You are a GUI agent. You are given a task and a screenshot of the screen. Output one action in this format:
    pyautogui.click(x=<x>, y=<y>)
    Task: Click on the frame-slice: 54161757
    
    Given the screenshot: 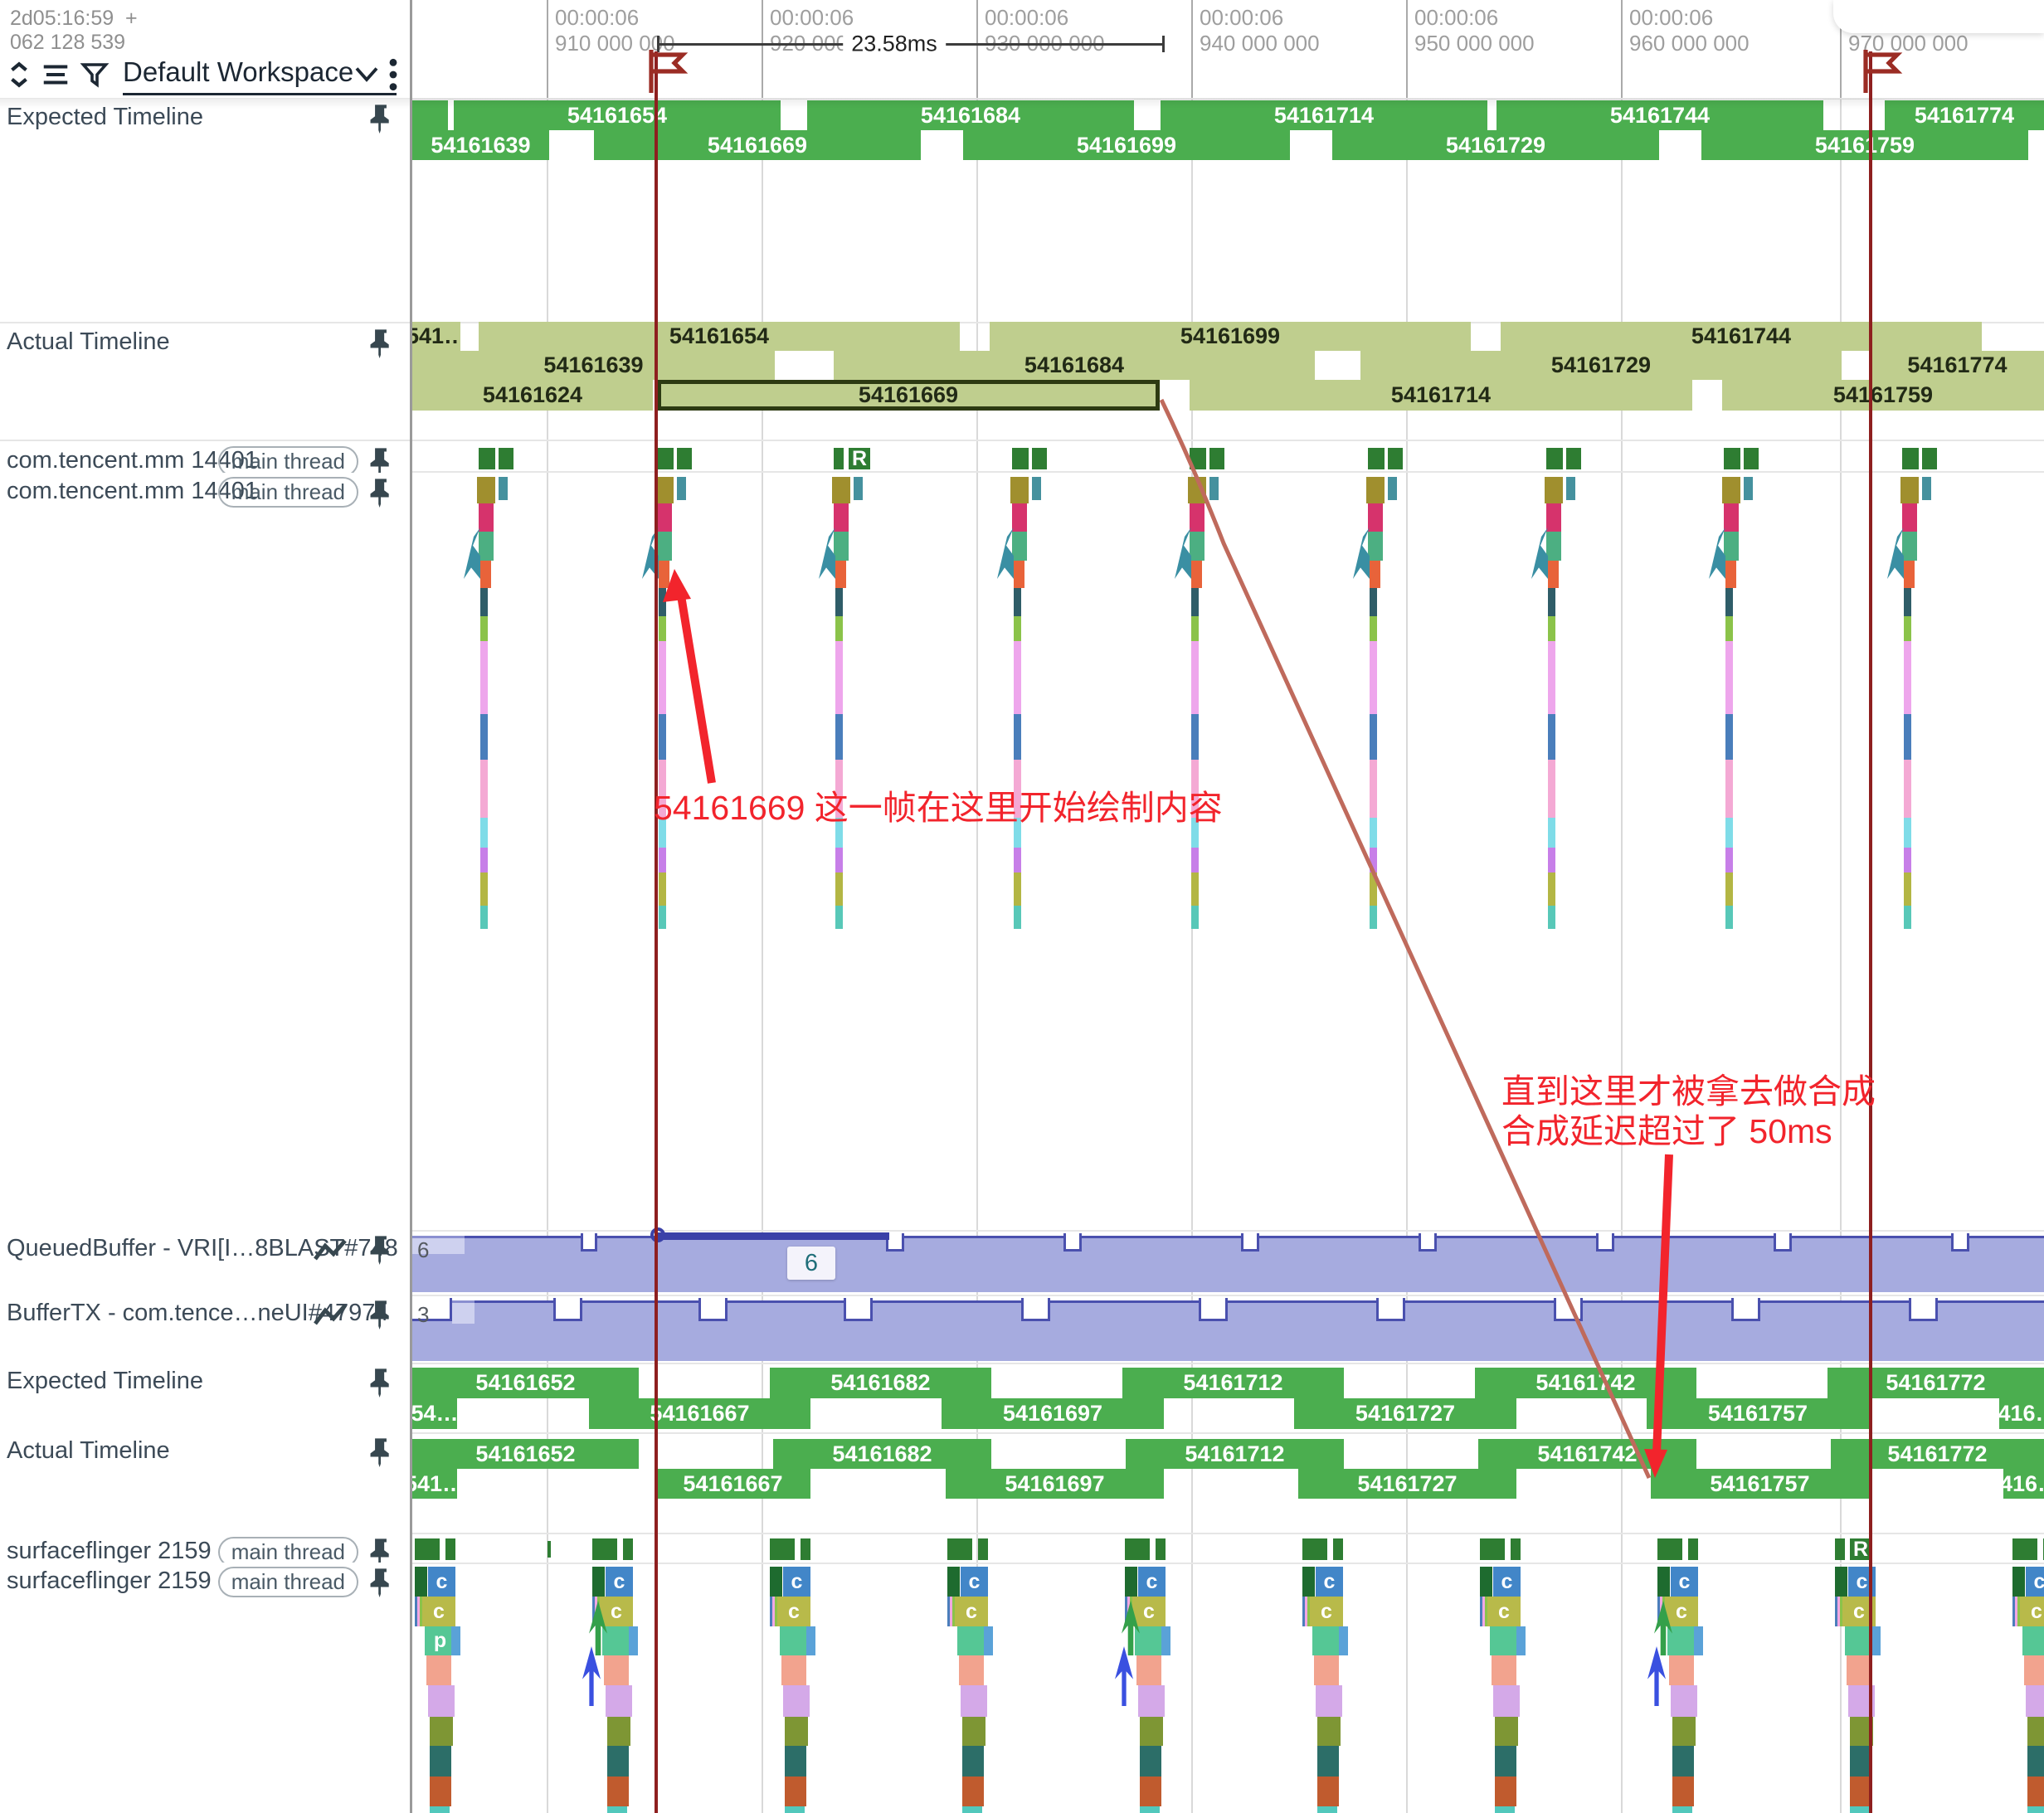 What is the action you would take?
    pyautogui.click(x=1758, y=1413)
    